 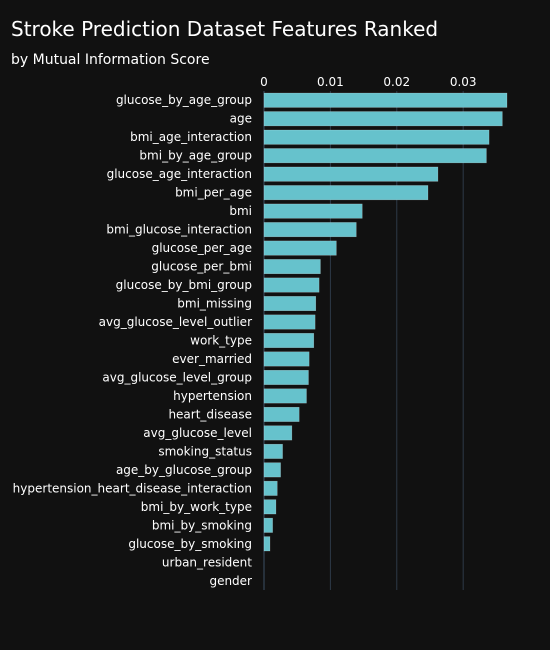 I want to click on y-tick-label: bmi_age_interaction, so click(x=191, y=137).